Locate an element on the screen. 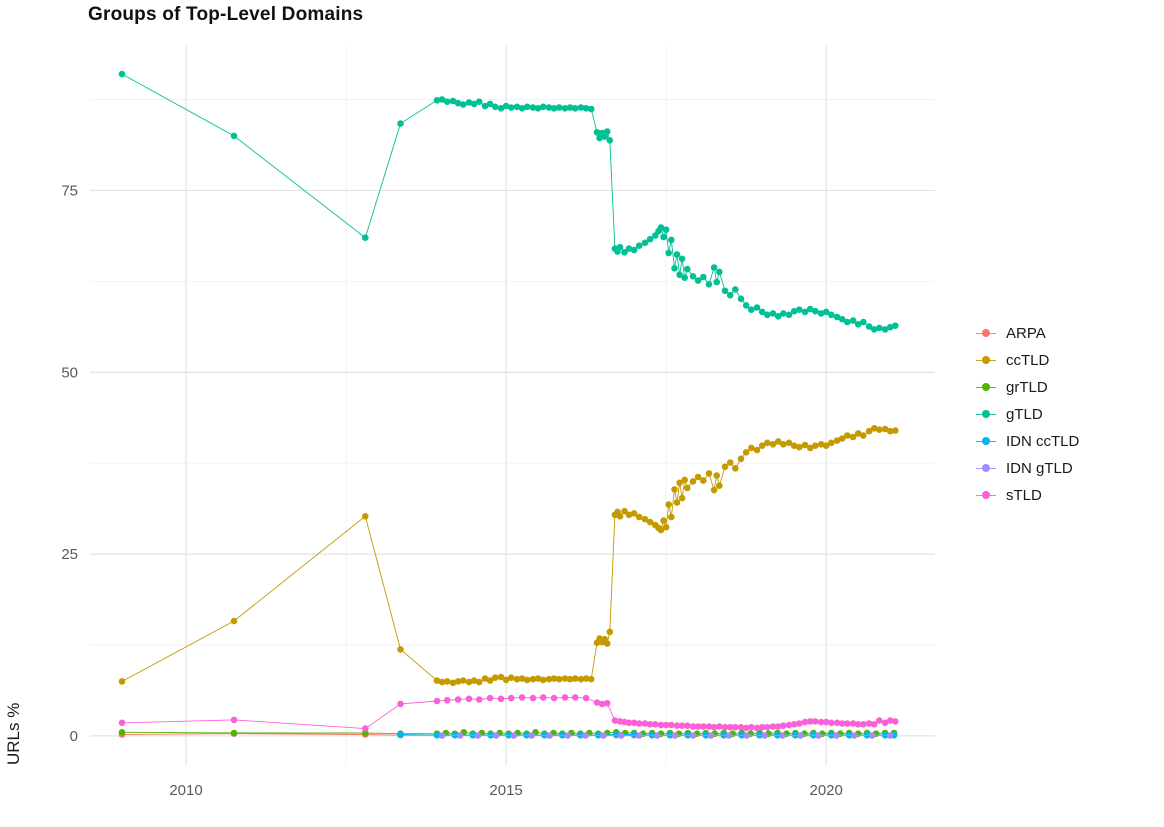  y-tick-label: 25 is located at coordinates (69, 554).